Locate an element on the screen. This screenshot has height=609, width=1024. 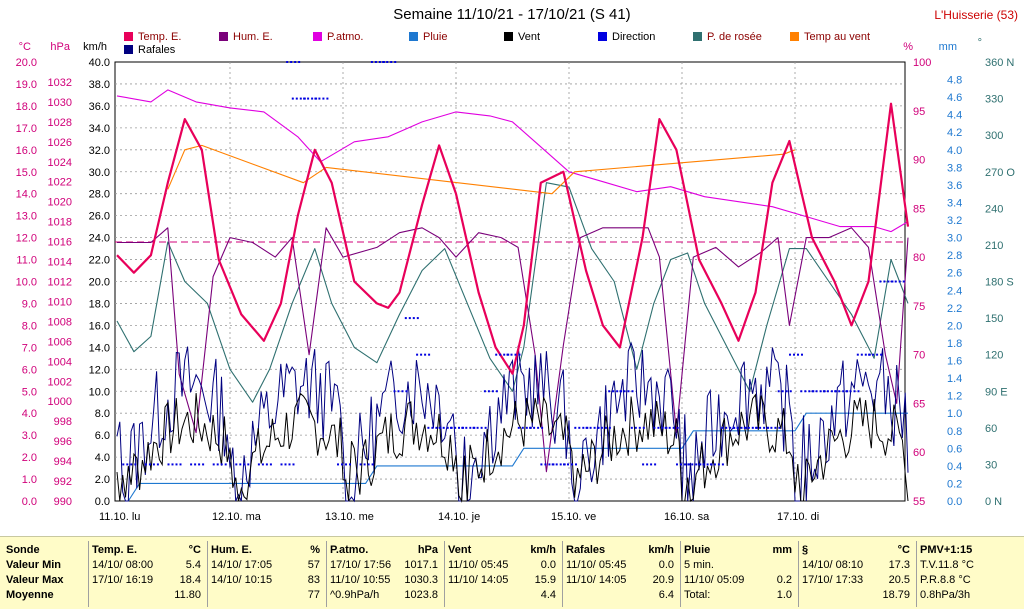
press-tick-label: 1000 is located at coordinates (60, 402).